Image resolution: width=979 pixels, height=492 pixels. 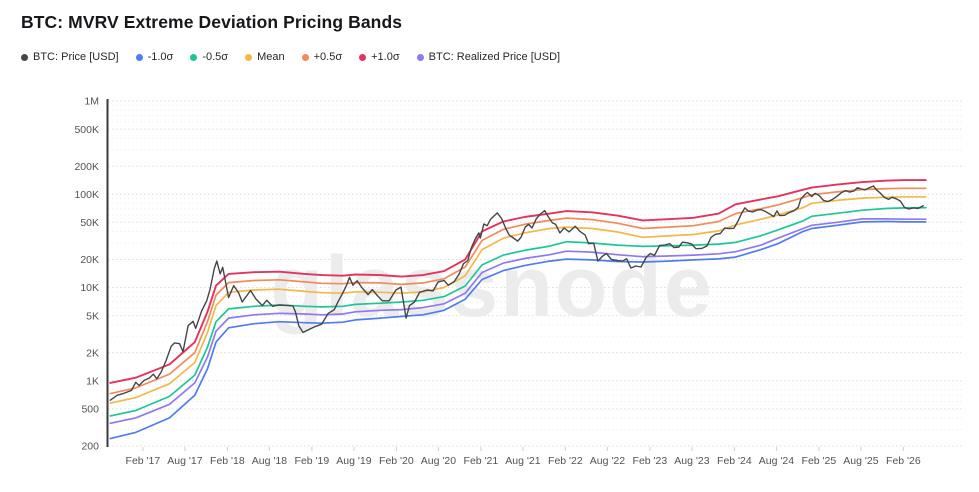 I want to click on y-axis-label: 200, so click(x=90, y=447).